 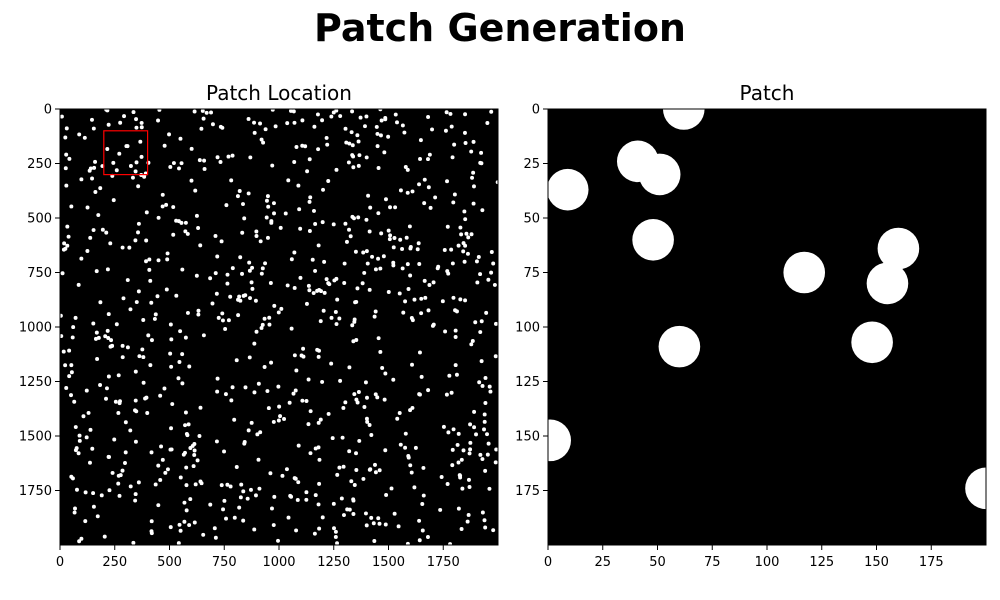 What do you see at coordinates (114, 562) in the screenshot?
I see `x-tick-label: 250` at bounding box center [114, 562].